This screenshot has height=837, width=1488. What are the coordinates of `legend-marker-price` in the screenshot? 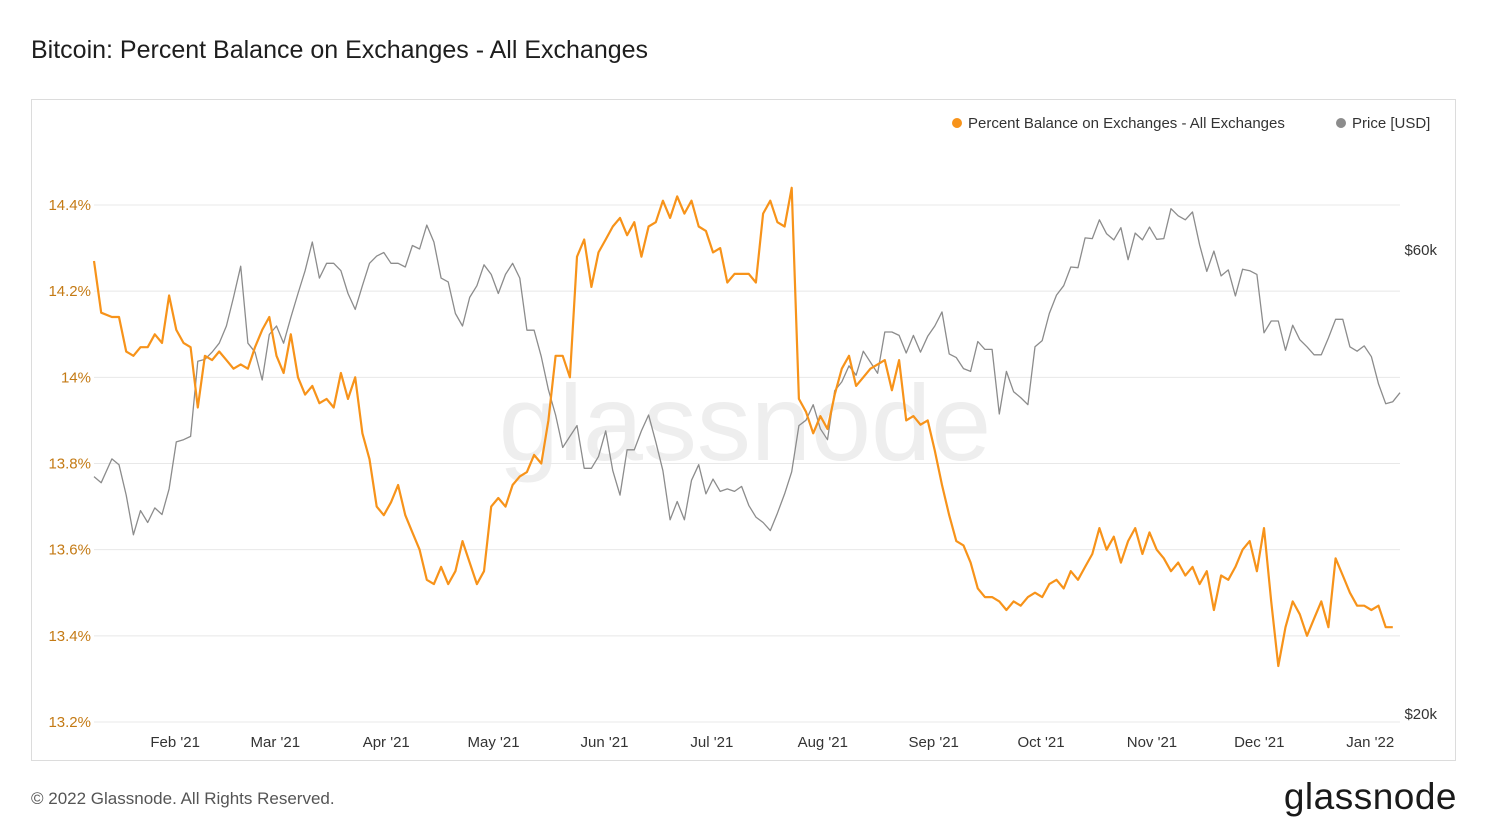 It's located at (1341, 123).